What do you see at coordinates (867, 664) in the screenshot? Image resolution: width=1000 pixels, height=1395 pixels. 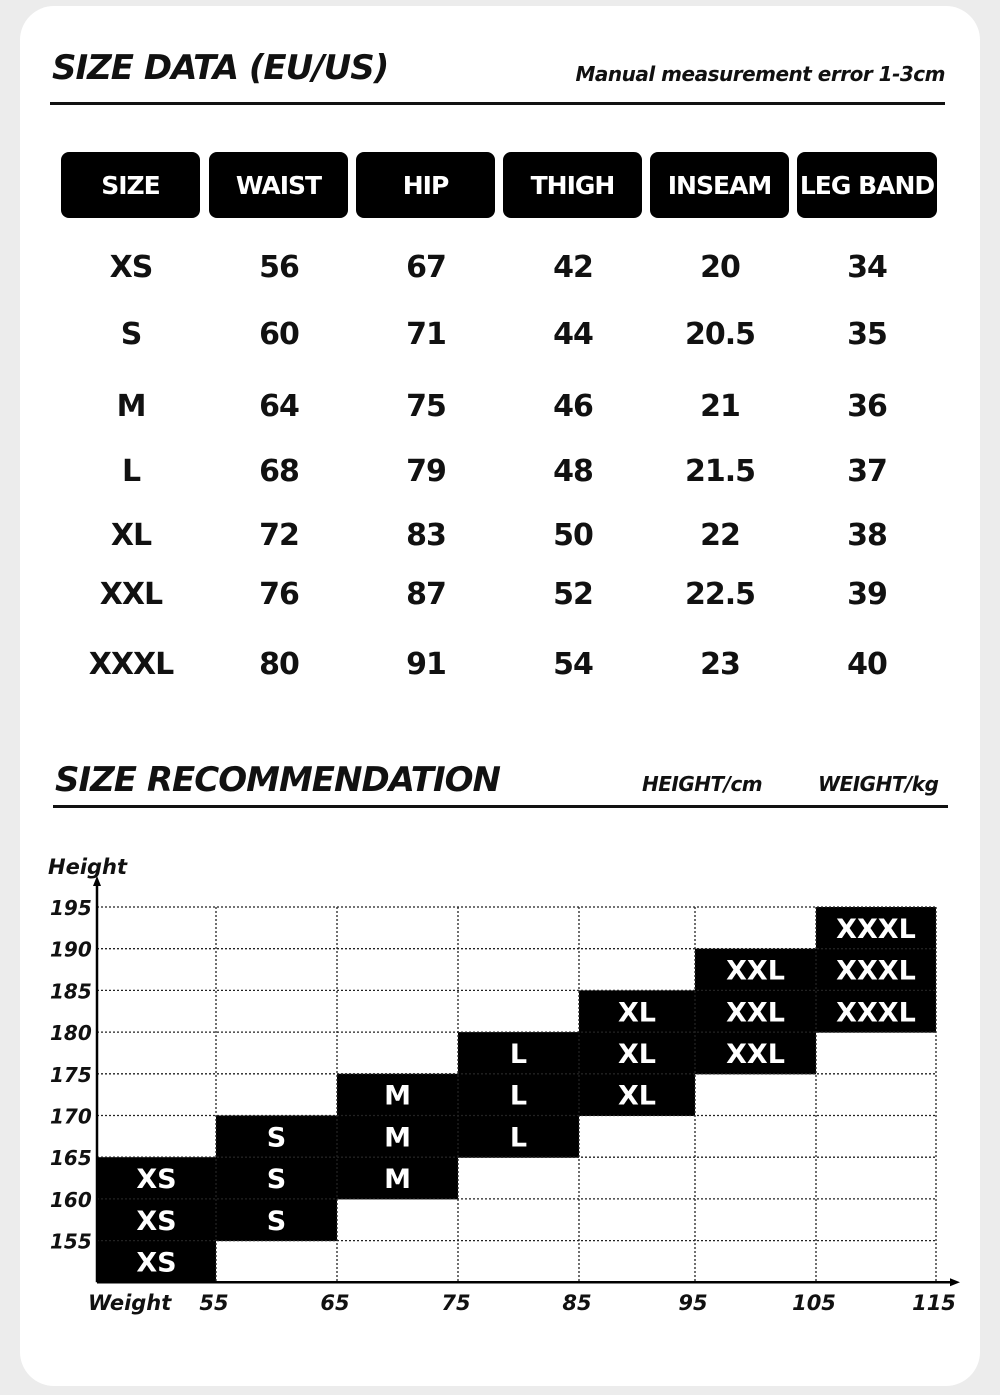 I see `measurement-cell: 40` at bounding box center [867, 664].